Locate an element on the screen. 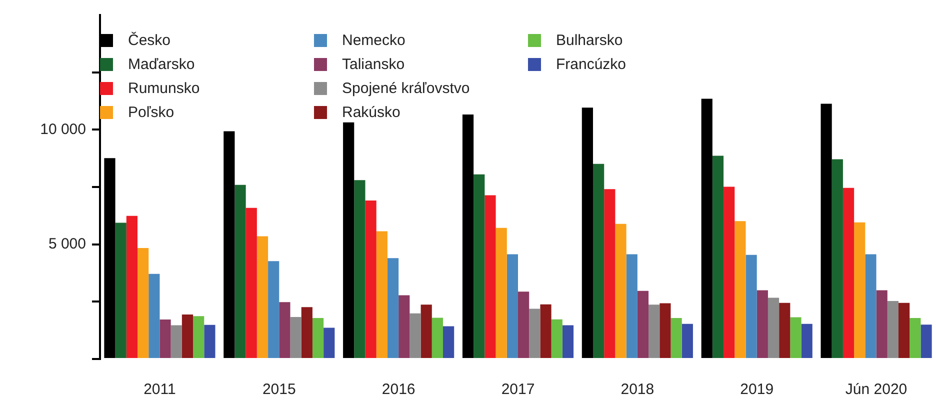  legend-label: Spojené kráľovstvo is located at coordinates (406, 88).